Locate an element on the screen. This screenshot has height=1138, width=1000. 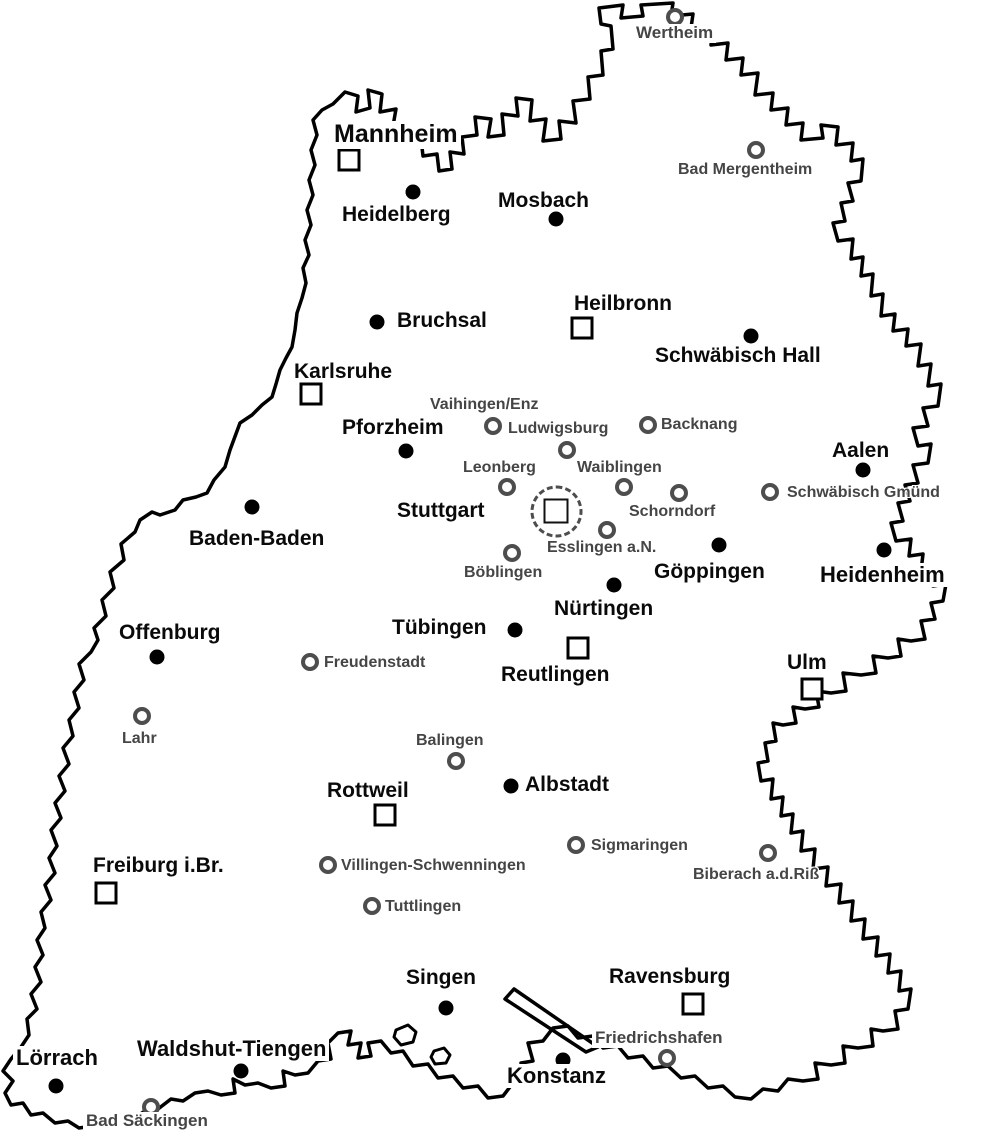
city-label-waiblingen: Waiblingen is located at coordinates (619, 467).